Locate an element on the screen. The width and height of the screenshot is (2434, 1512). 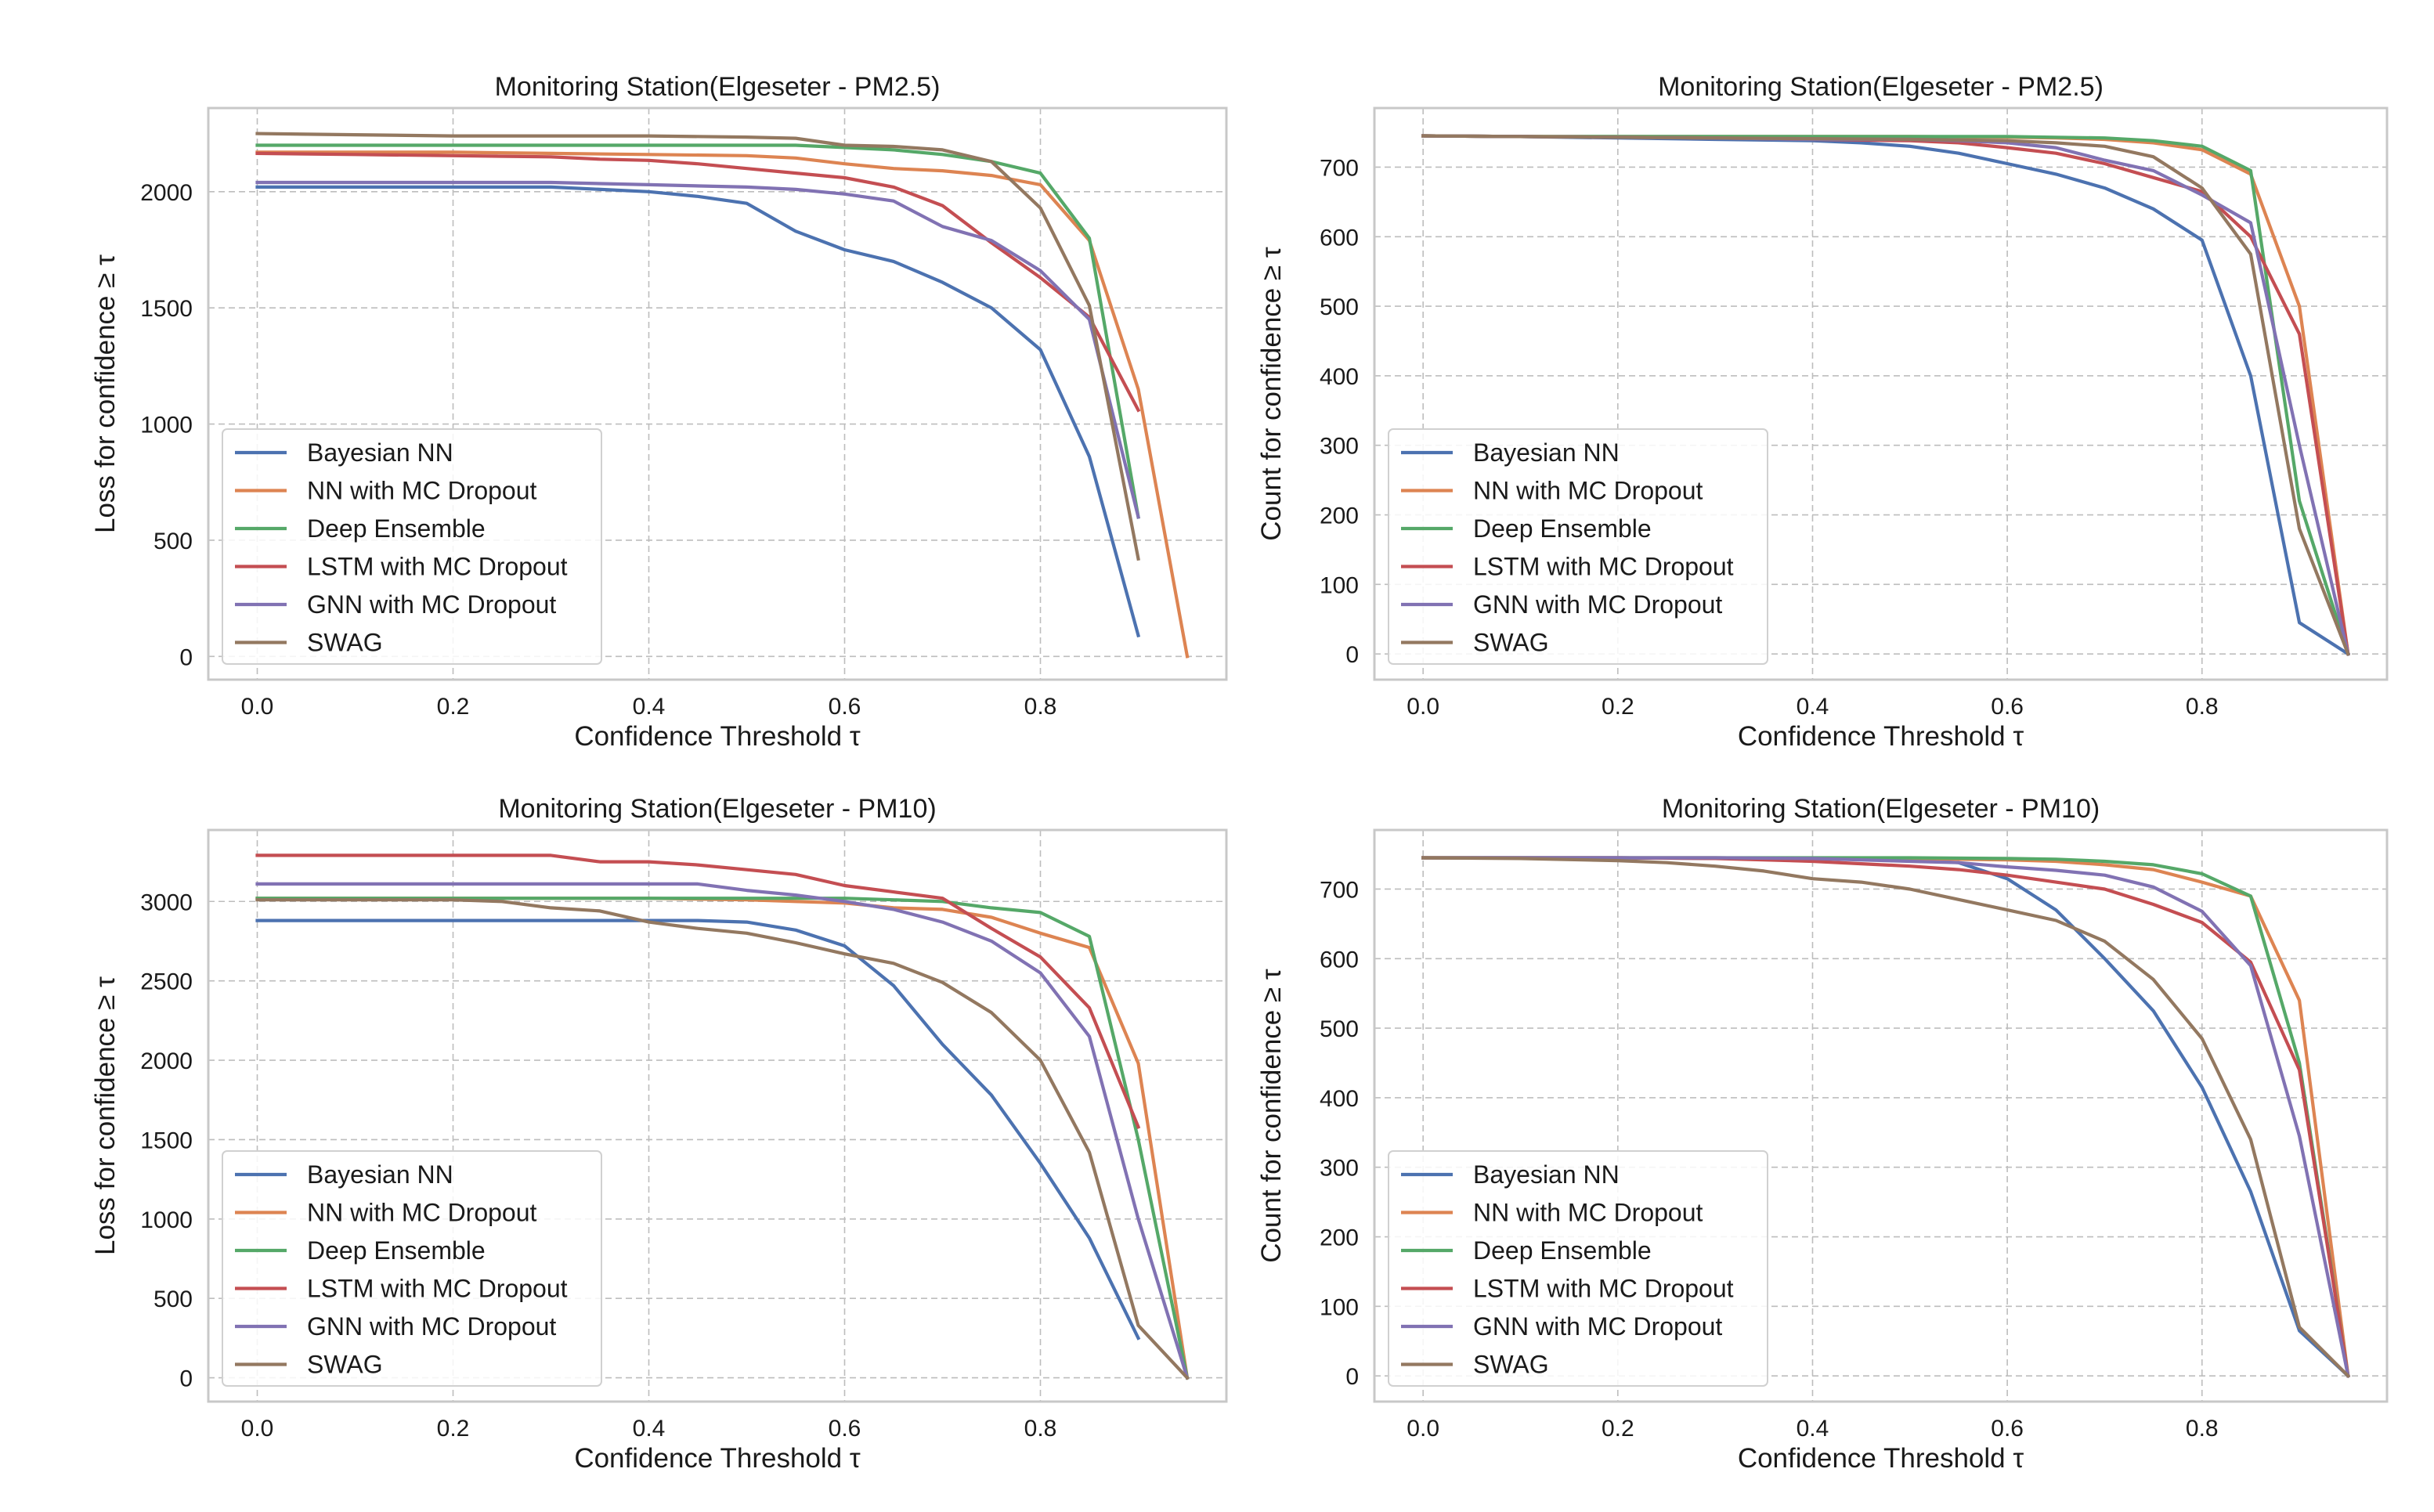
y-axis-label: Loss for confidence ≥ τ is located at coordinates (105, 393).